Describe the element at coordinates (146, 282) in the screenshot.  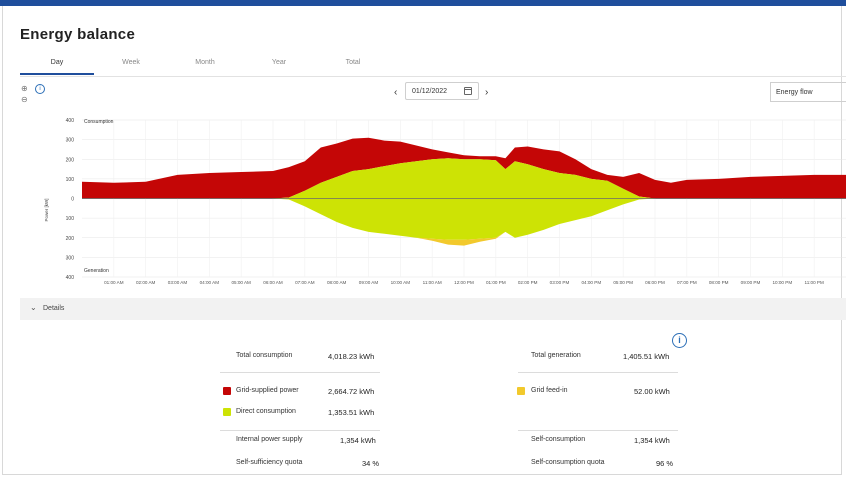
I see `x-tick-label: 02:00 AM` at that location.